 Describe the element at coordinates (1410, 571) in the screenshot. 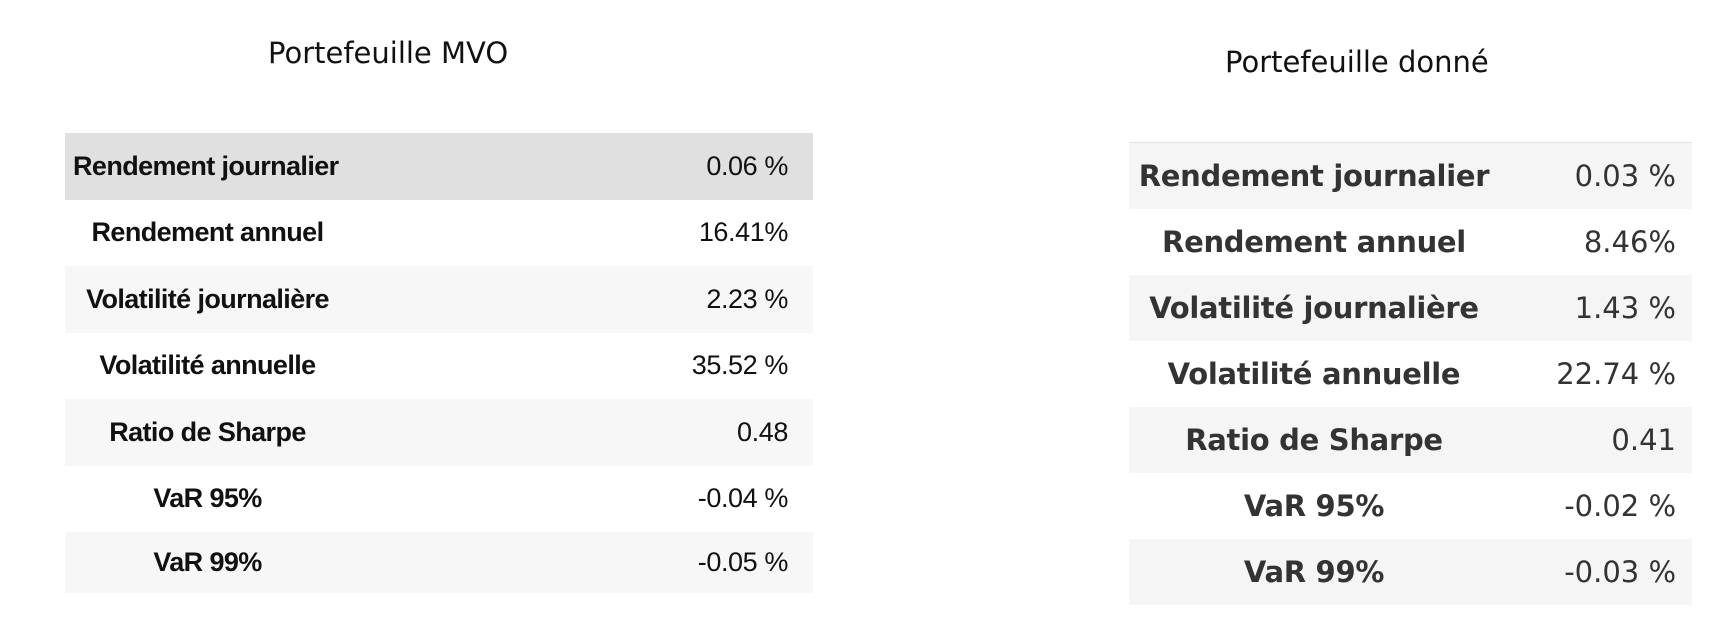

I see `table-row: VaR 99% -0.03 %` at that location.